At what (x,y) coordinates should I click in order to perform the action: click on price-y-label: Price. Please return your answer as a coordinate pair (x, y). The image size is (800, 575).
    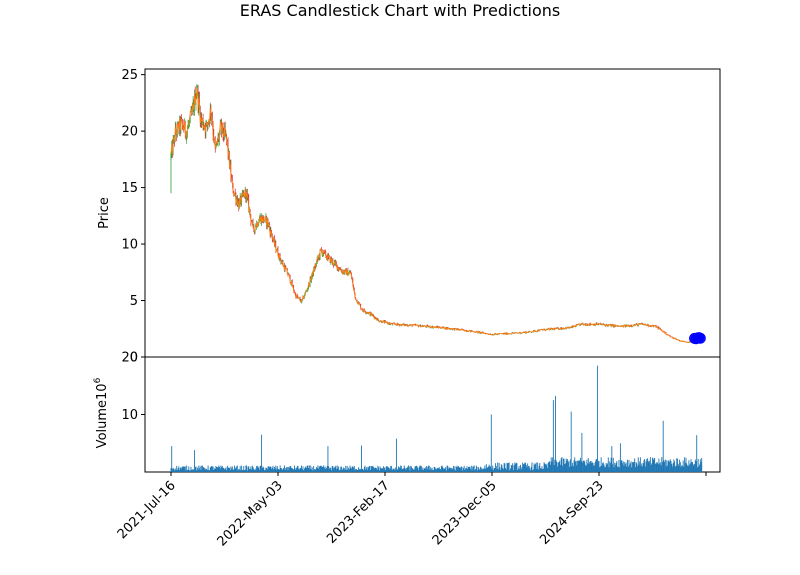
    Looking at the image, I should click on (104, 213).